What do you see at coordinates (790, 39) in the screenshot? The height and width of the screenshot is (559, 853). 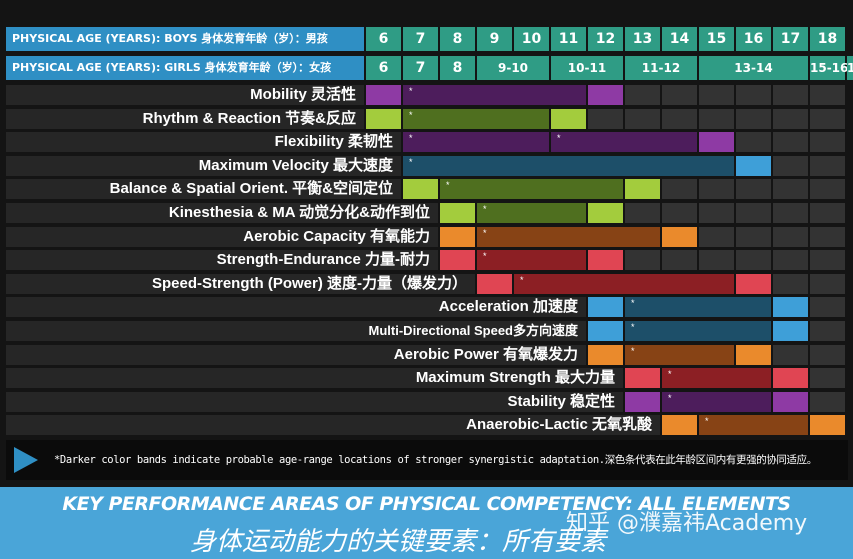 I see `boys-age-cell: 17` at bounding box center [790, 39].